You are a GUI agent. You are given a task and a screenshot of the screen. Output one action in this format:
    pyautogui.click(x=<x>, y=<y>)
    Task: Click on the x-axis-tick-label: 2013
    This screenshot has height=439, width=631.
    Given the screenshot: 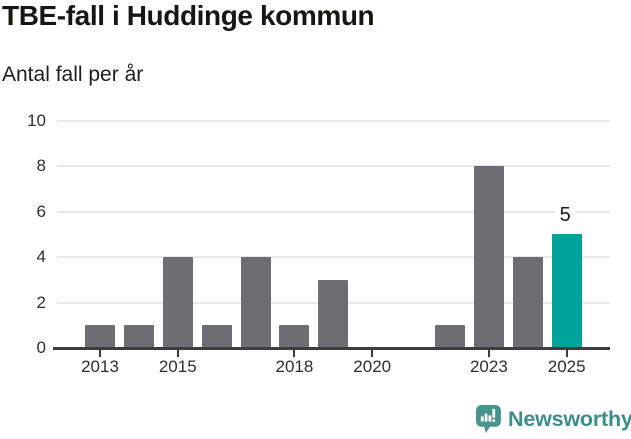 What is the action you would take?
    pyautogui.click(x=100, y=366)
    